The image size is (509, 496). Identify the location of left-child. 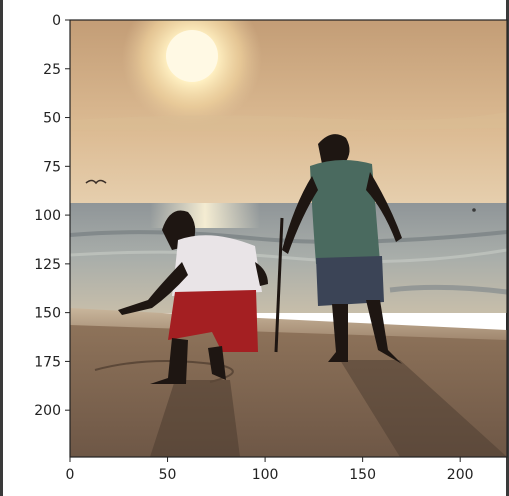
(193, 297).